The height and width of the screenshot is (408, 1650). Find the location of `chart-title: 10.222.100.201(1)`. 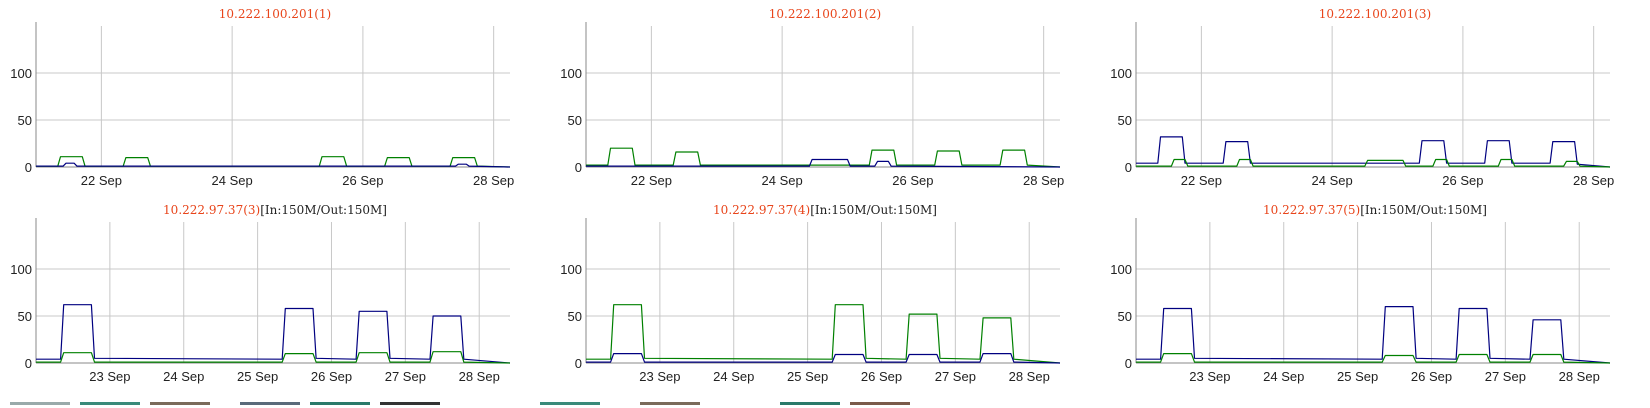

chart-title: 10.222.100.201(1) is located at coordinates (275, 14).